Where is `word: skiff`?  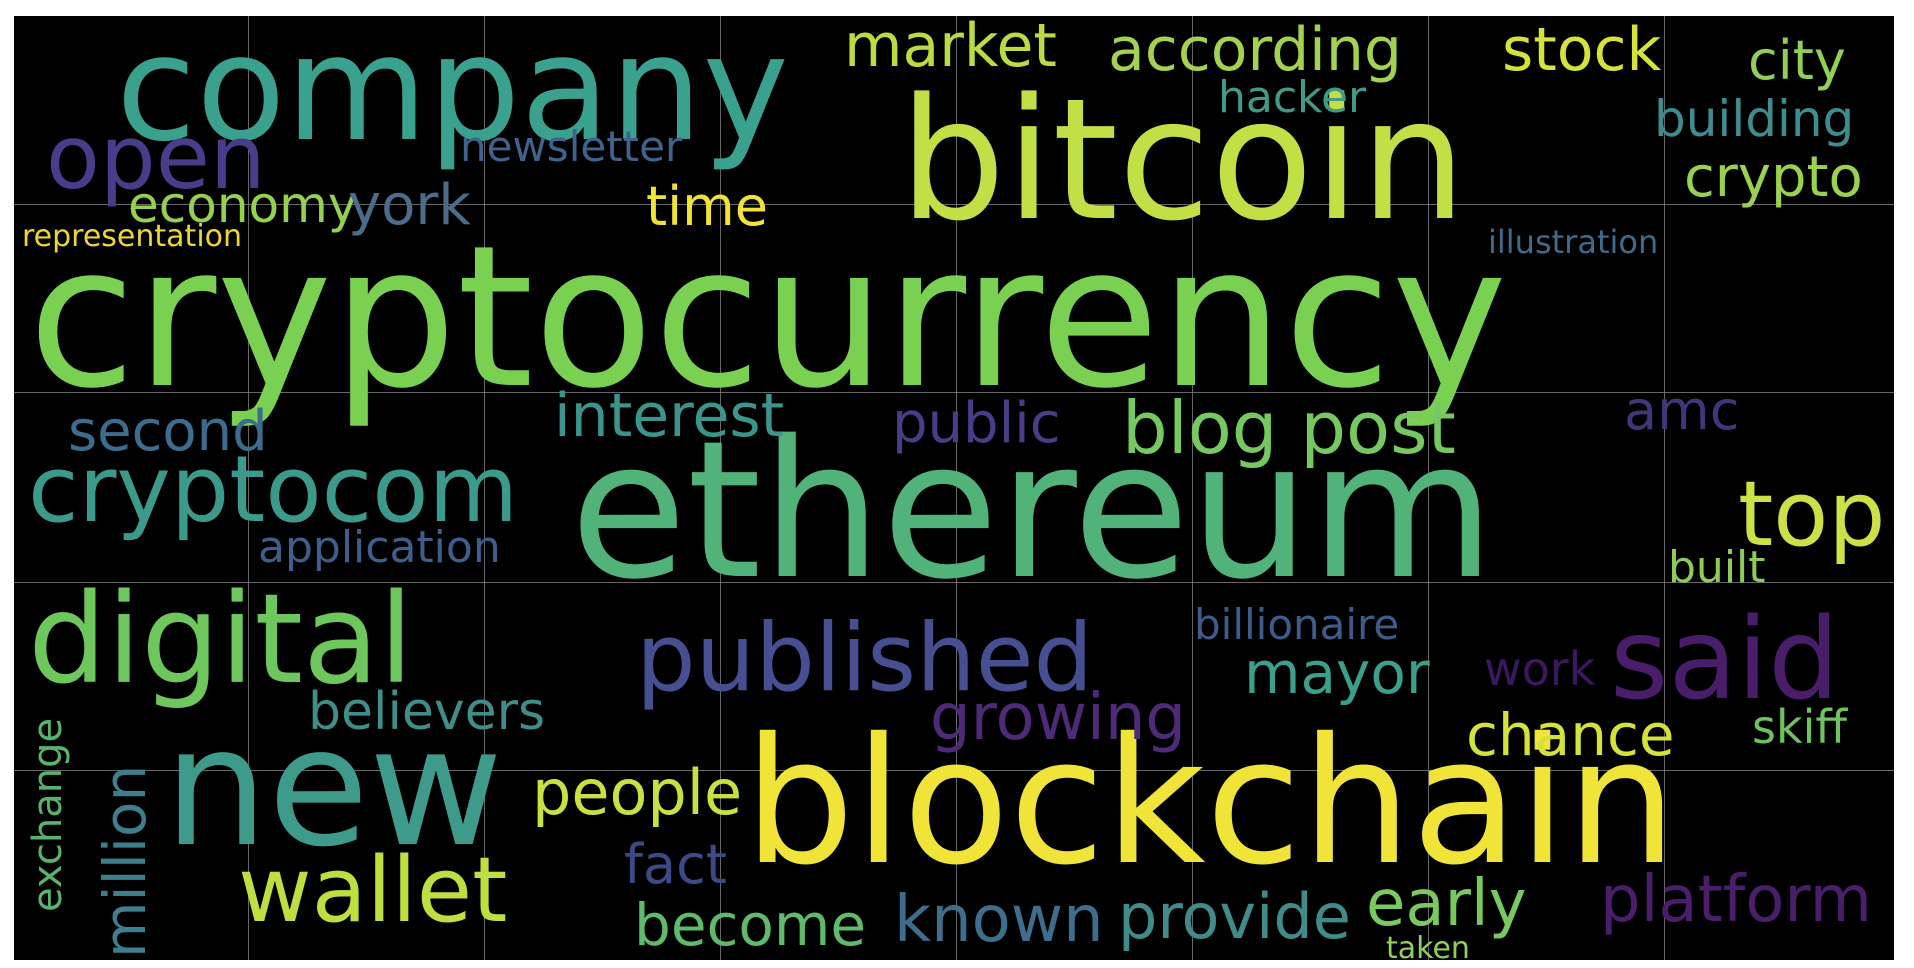
word: skiff is located at coordinates (1800, 727).